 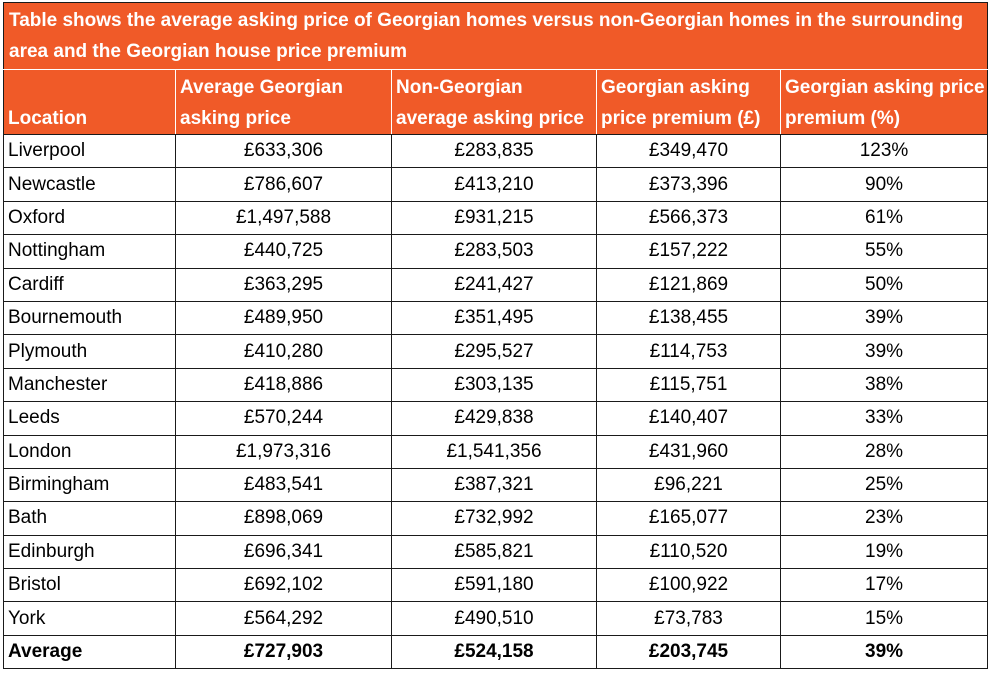 I want to click on cell-georgian-price: £1,497,588, so click(x=283, y=218).